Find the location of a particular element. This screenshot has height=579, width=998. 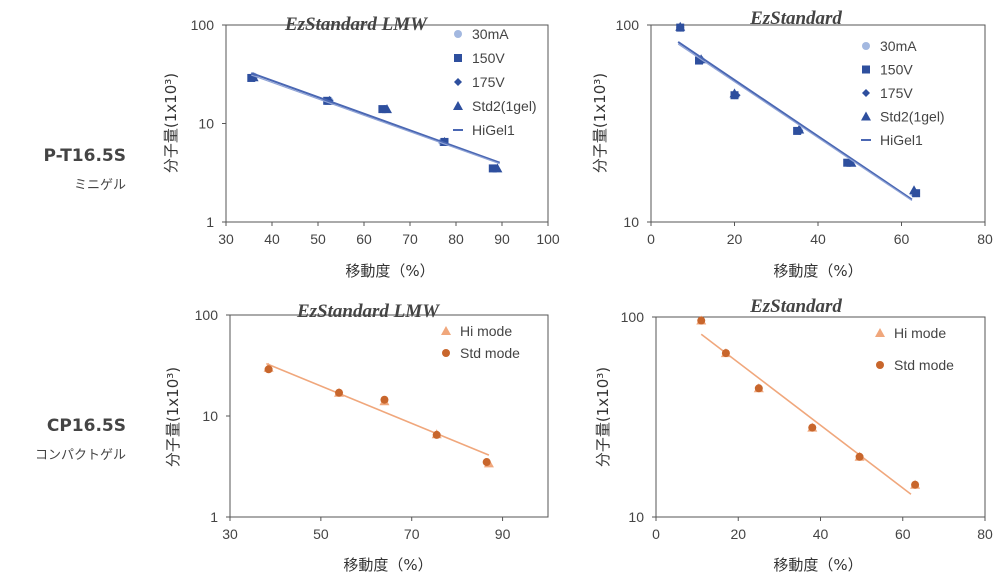

row-label-sub: コンパクトゲル is located at coordinates (80, 455).